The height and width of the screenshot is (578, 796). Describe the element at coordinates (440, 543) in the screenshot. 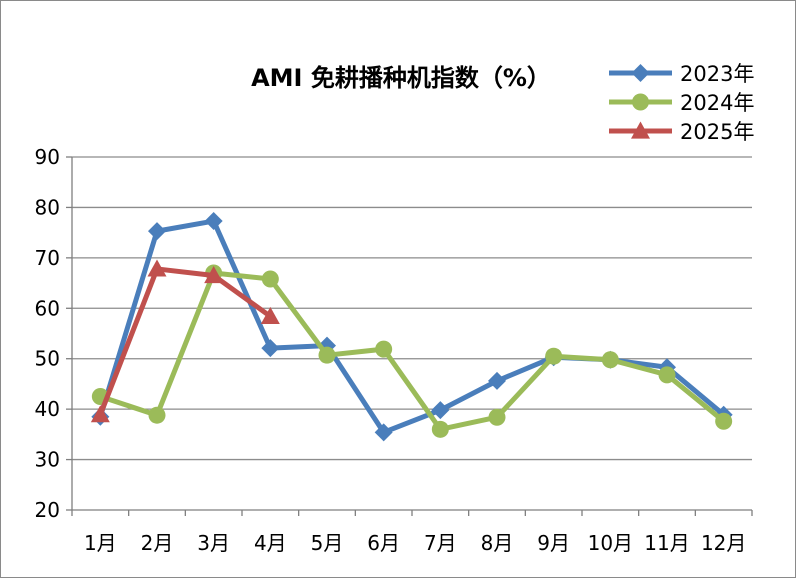

I see `x-tick-label: 7月` at that location.